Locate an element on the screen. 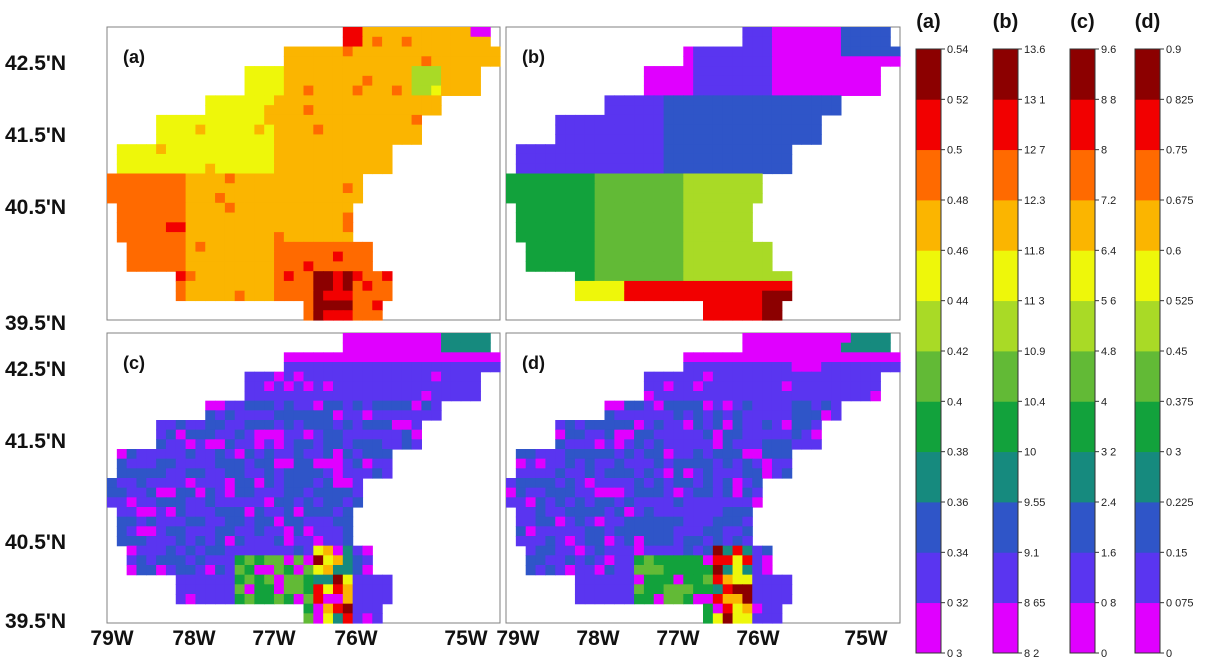 The width and height of the screenshot is (1208, 659). latitude-label: 42.5'N is located at coordinates (35, 369).